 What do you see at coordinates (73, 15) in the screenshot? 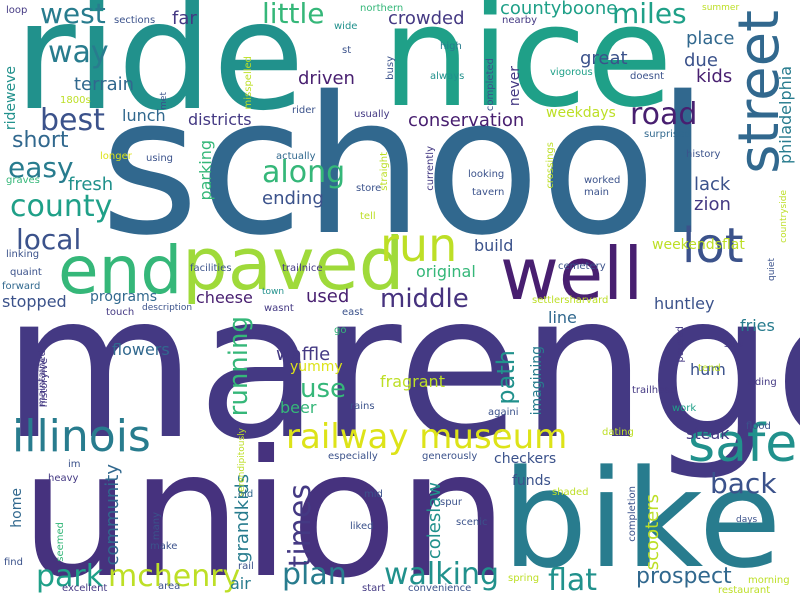
I see `word-west: west` at bounding box center [73, 15].